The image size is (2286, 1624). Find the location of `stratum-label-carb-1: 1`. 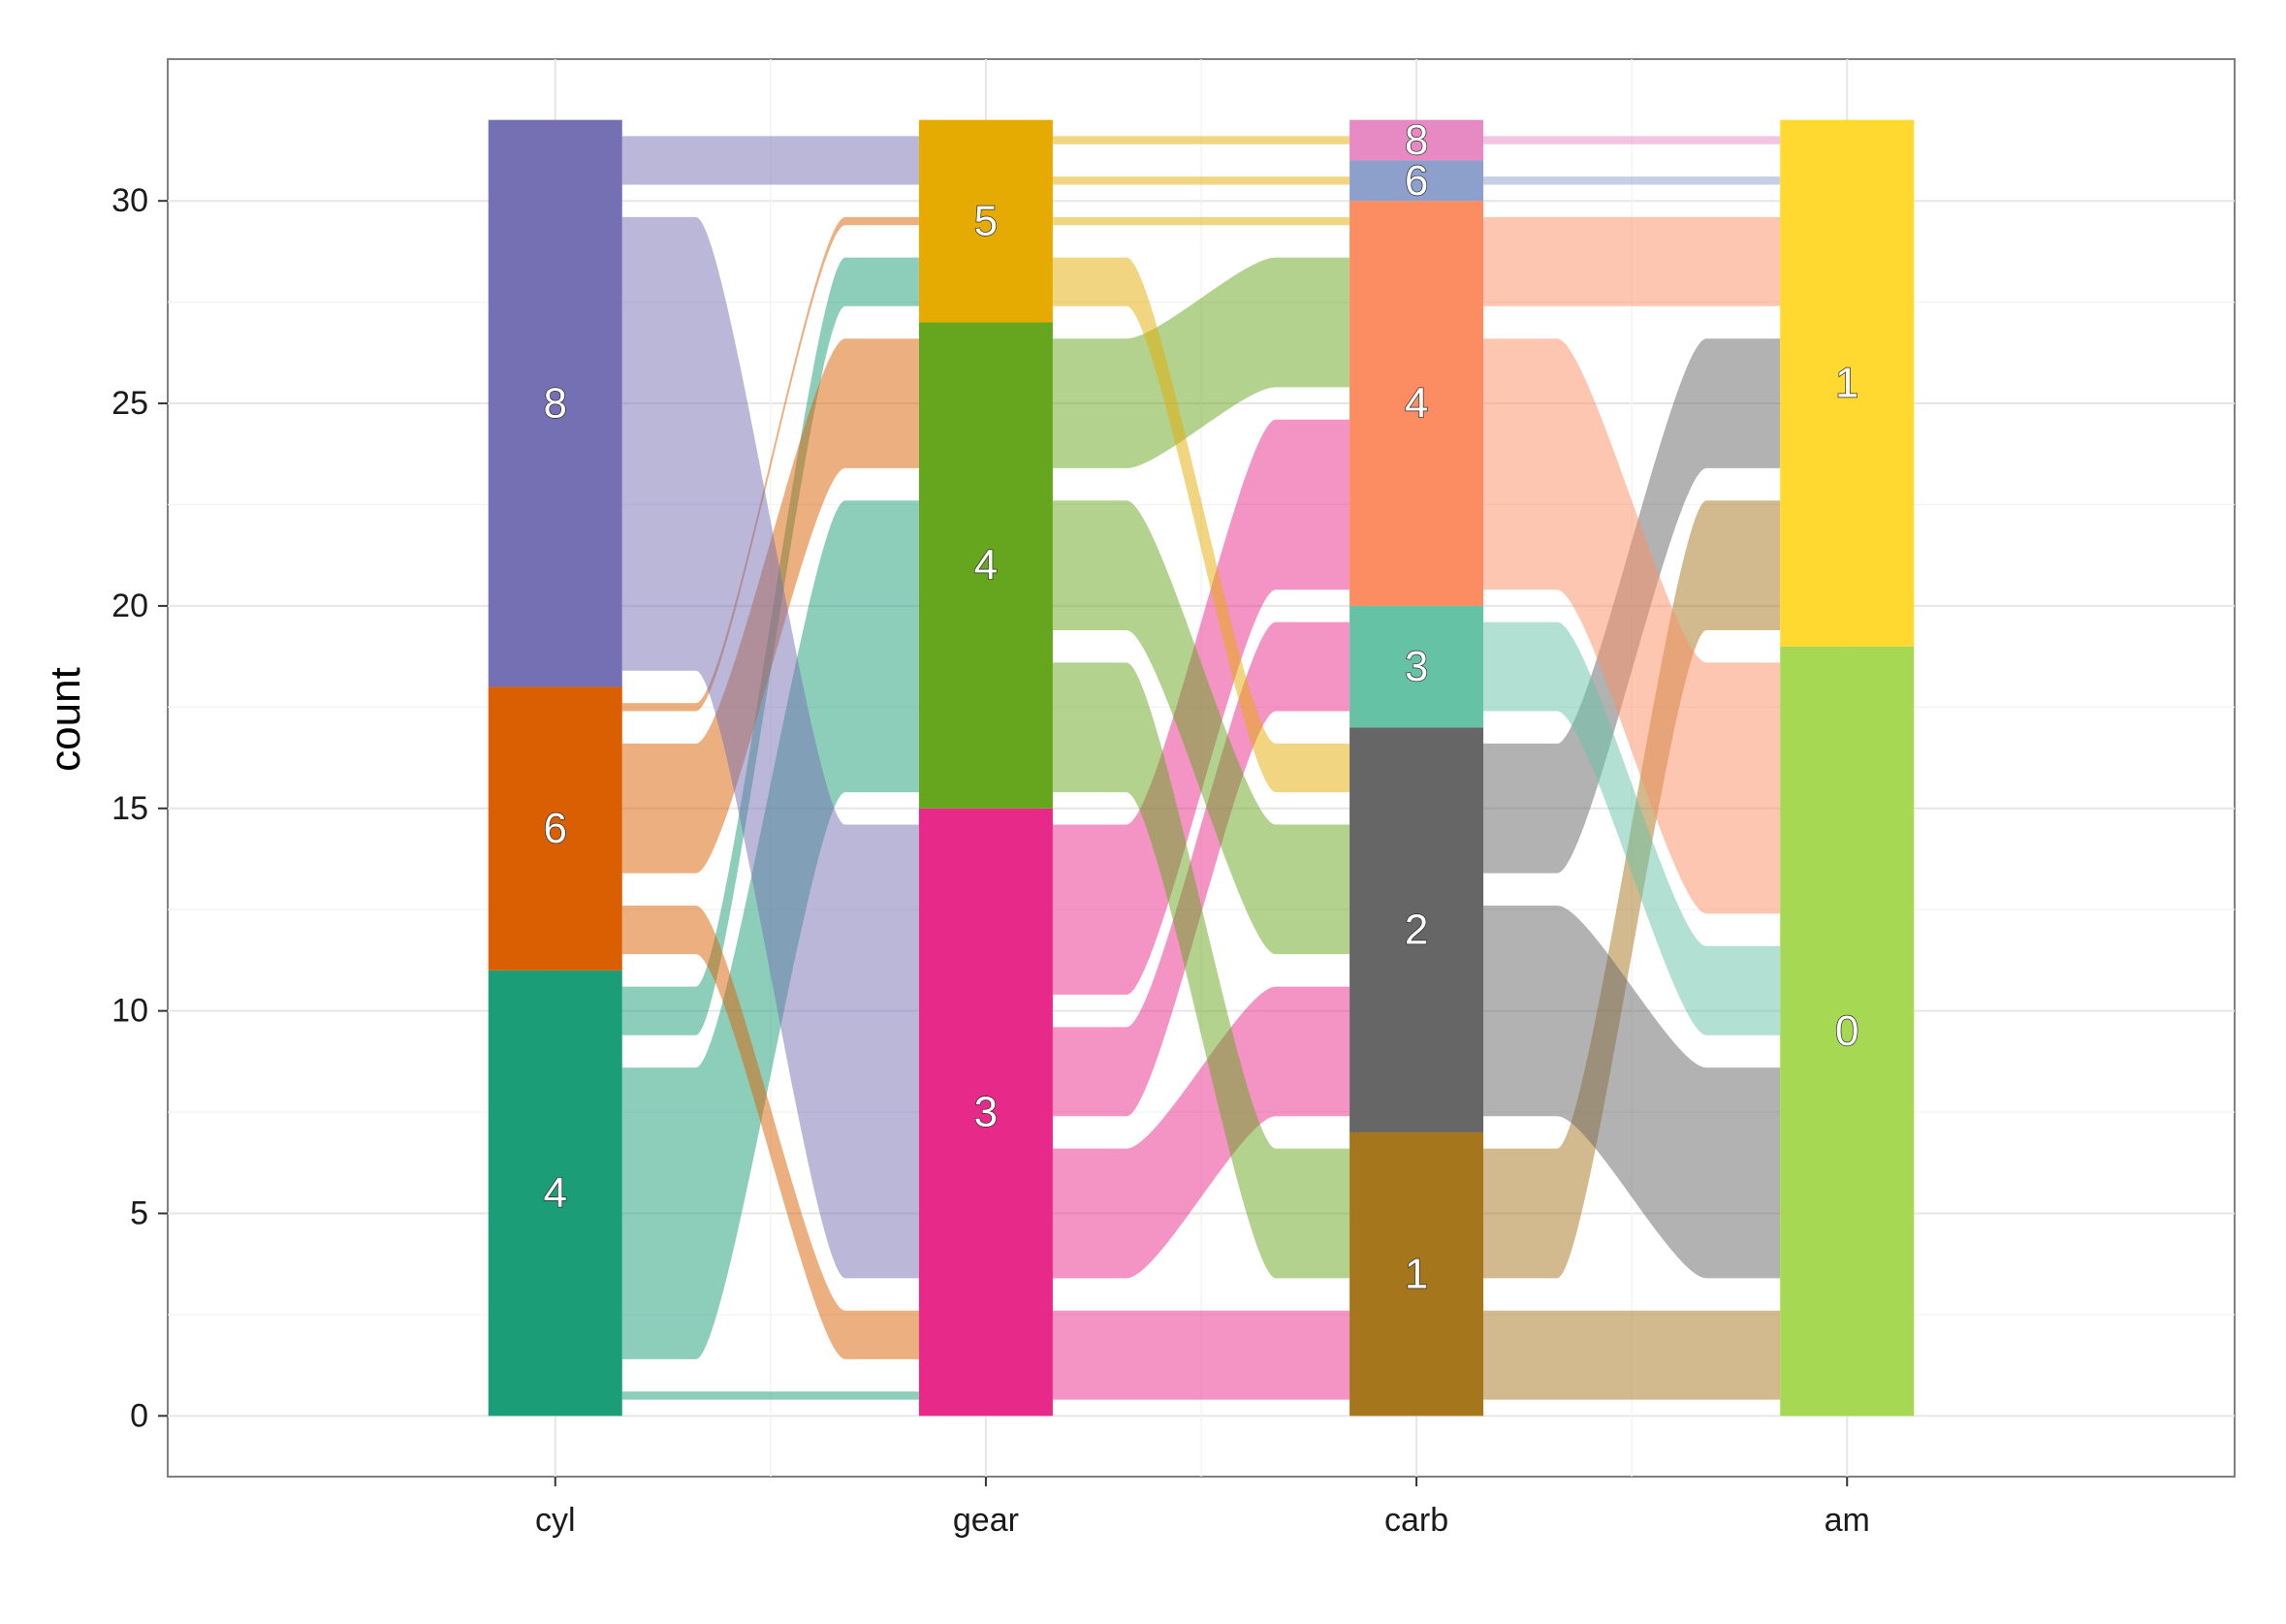

stratum-label-carb-1: 1 is located at coordinates (1416, 1274).